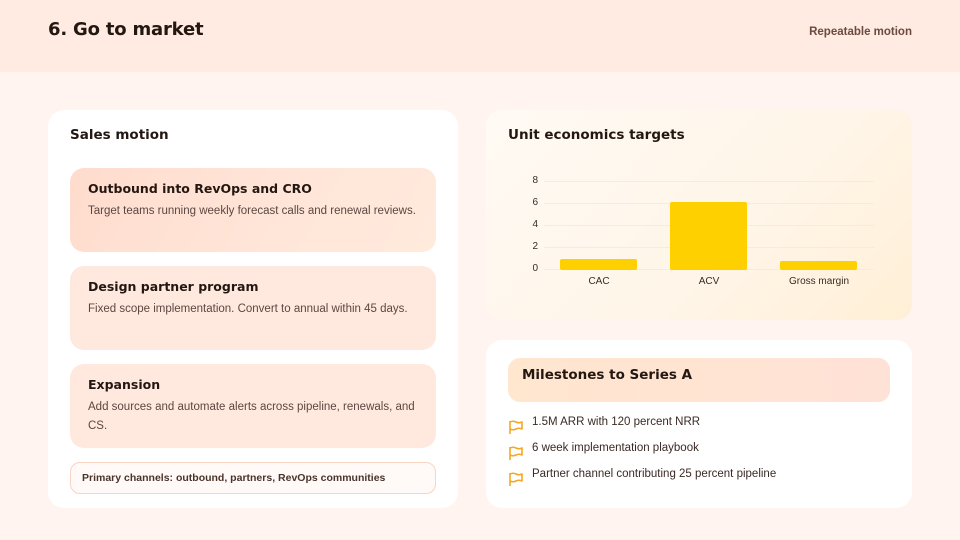  What do you see at coordinates (599, 281) in the screenshot?
I see `x-tick: CAC` at bounding box center [599, 281].